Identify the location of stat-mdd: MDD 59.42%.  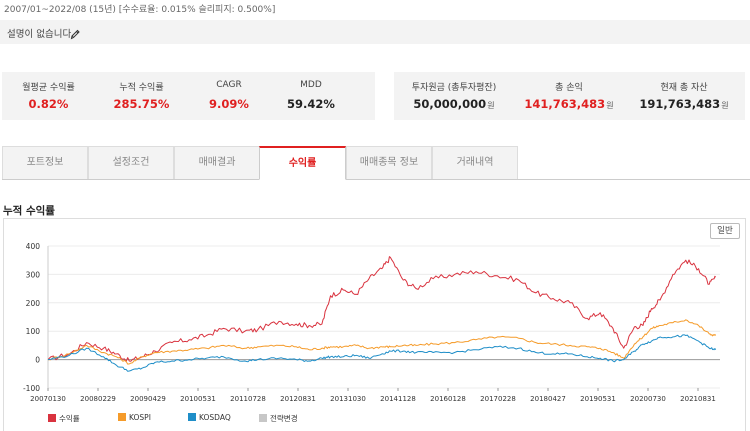
(311, 96).